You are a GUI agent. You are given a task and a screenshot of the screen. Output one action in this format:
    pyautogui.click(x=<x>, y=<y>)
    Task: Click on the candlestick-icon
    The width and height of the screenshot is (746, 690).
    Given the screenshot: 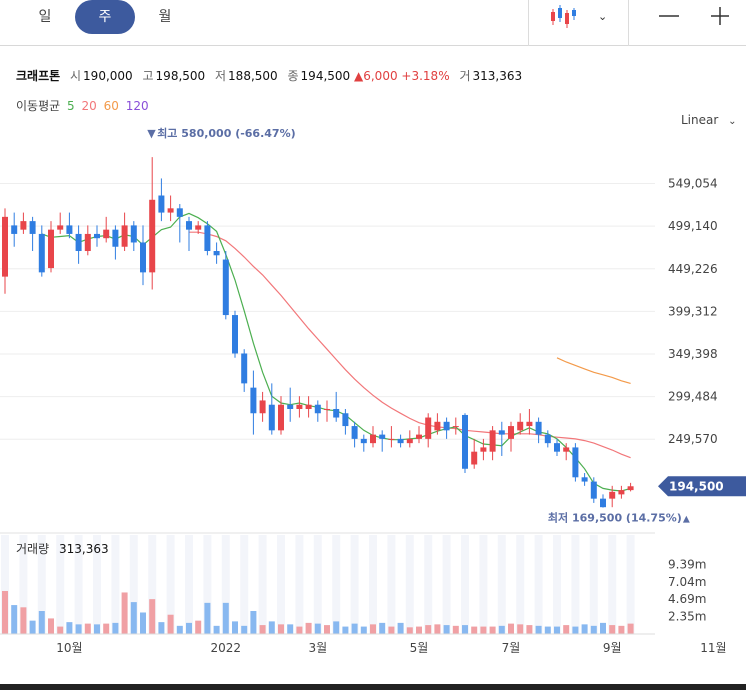 What is the action you would take?
    pyautogui.click(x=564, y=17)
    